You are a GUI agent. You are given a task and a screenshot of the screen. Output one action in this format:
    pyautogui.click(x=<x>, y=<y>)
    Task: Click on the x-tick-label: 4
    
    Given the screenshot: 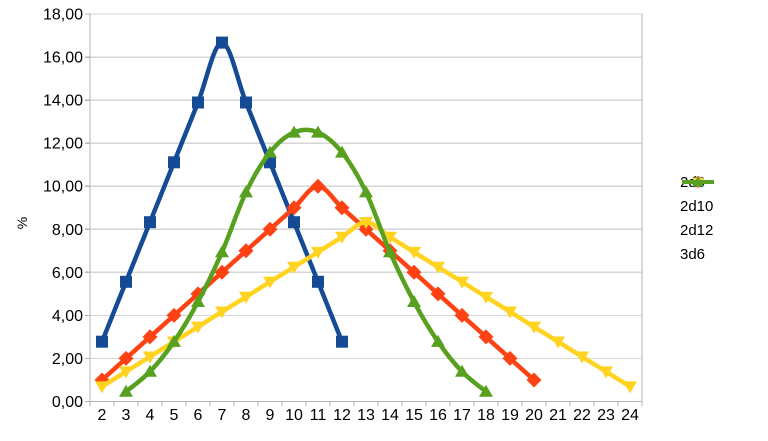 What is the action you would take?
    pyautogui.click(x=150, y=415)
    